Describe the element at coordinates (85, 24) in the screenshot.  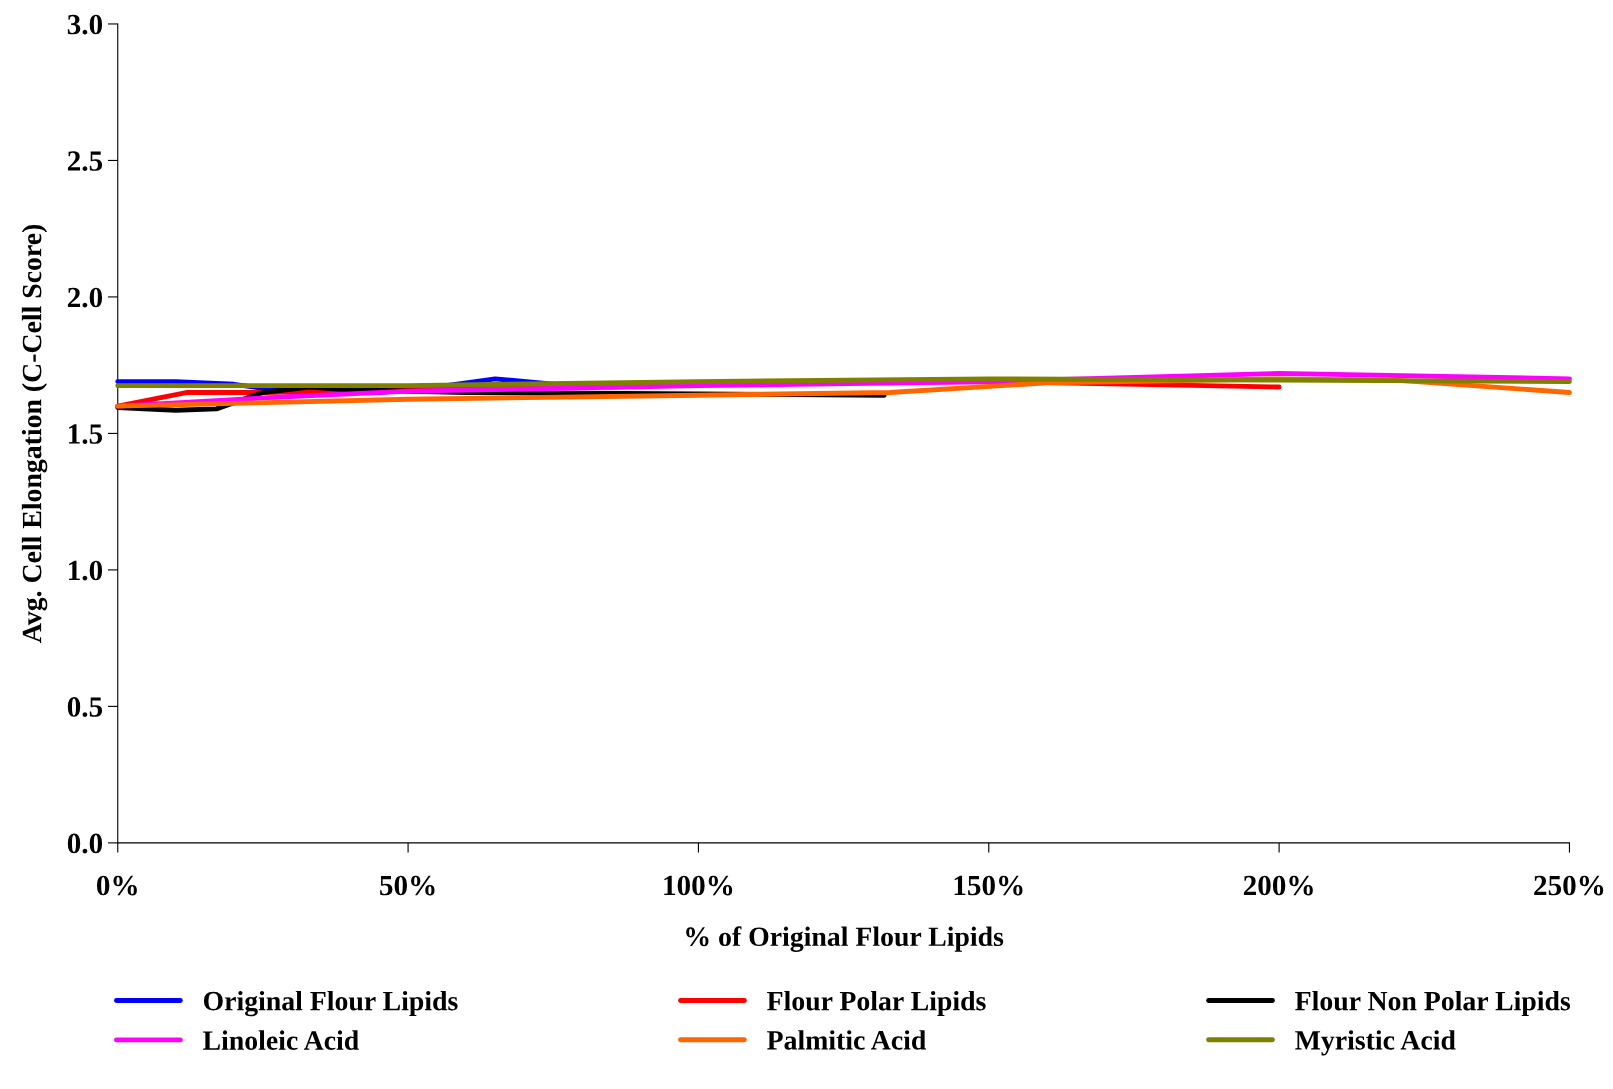
I see `y-tick-label: 3.0` at that location.